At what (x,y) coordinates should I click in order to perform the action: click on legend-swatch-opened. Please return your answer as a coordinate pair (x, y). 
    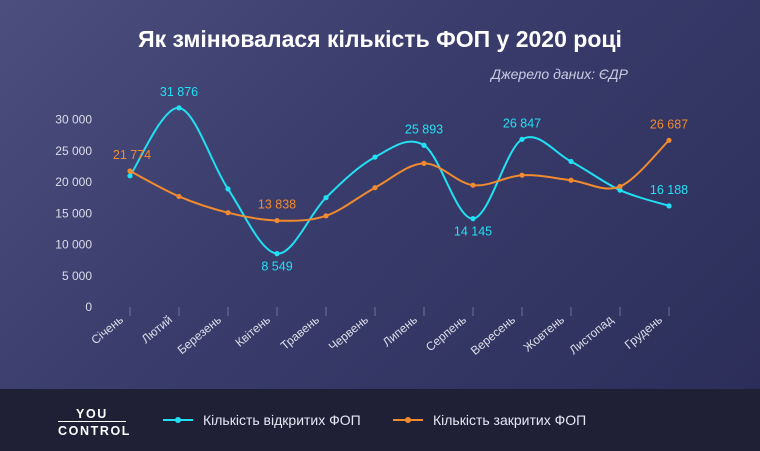
    Looking at the image, I should click on (178, 420).